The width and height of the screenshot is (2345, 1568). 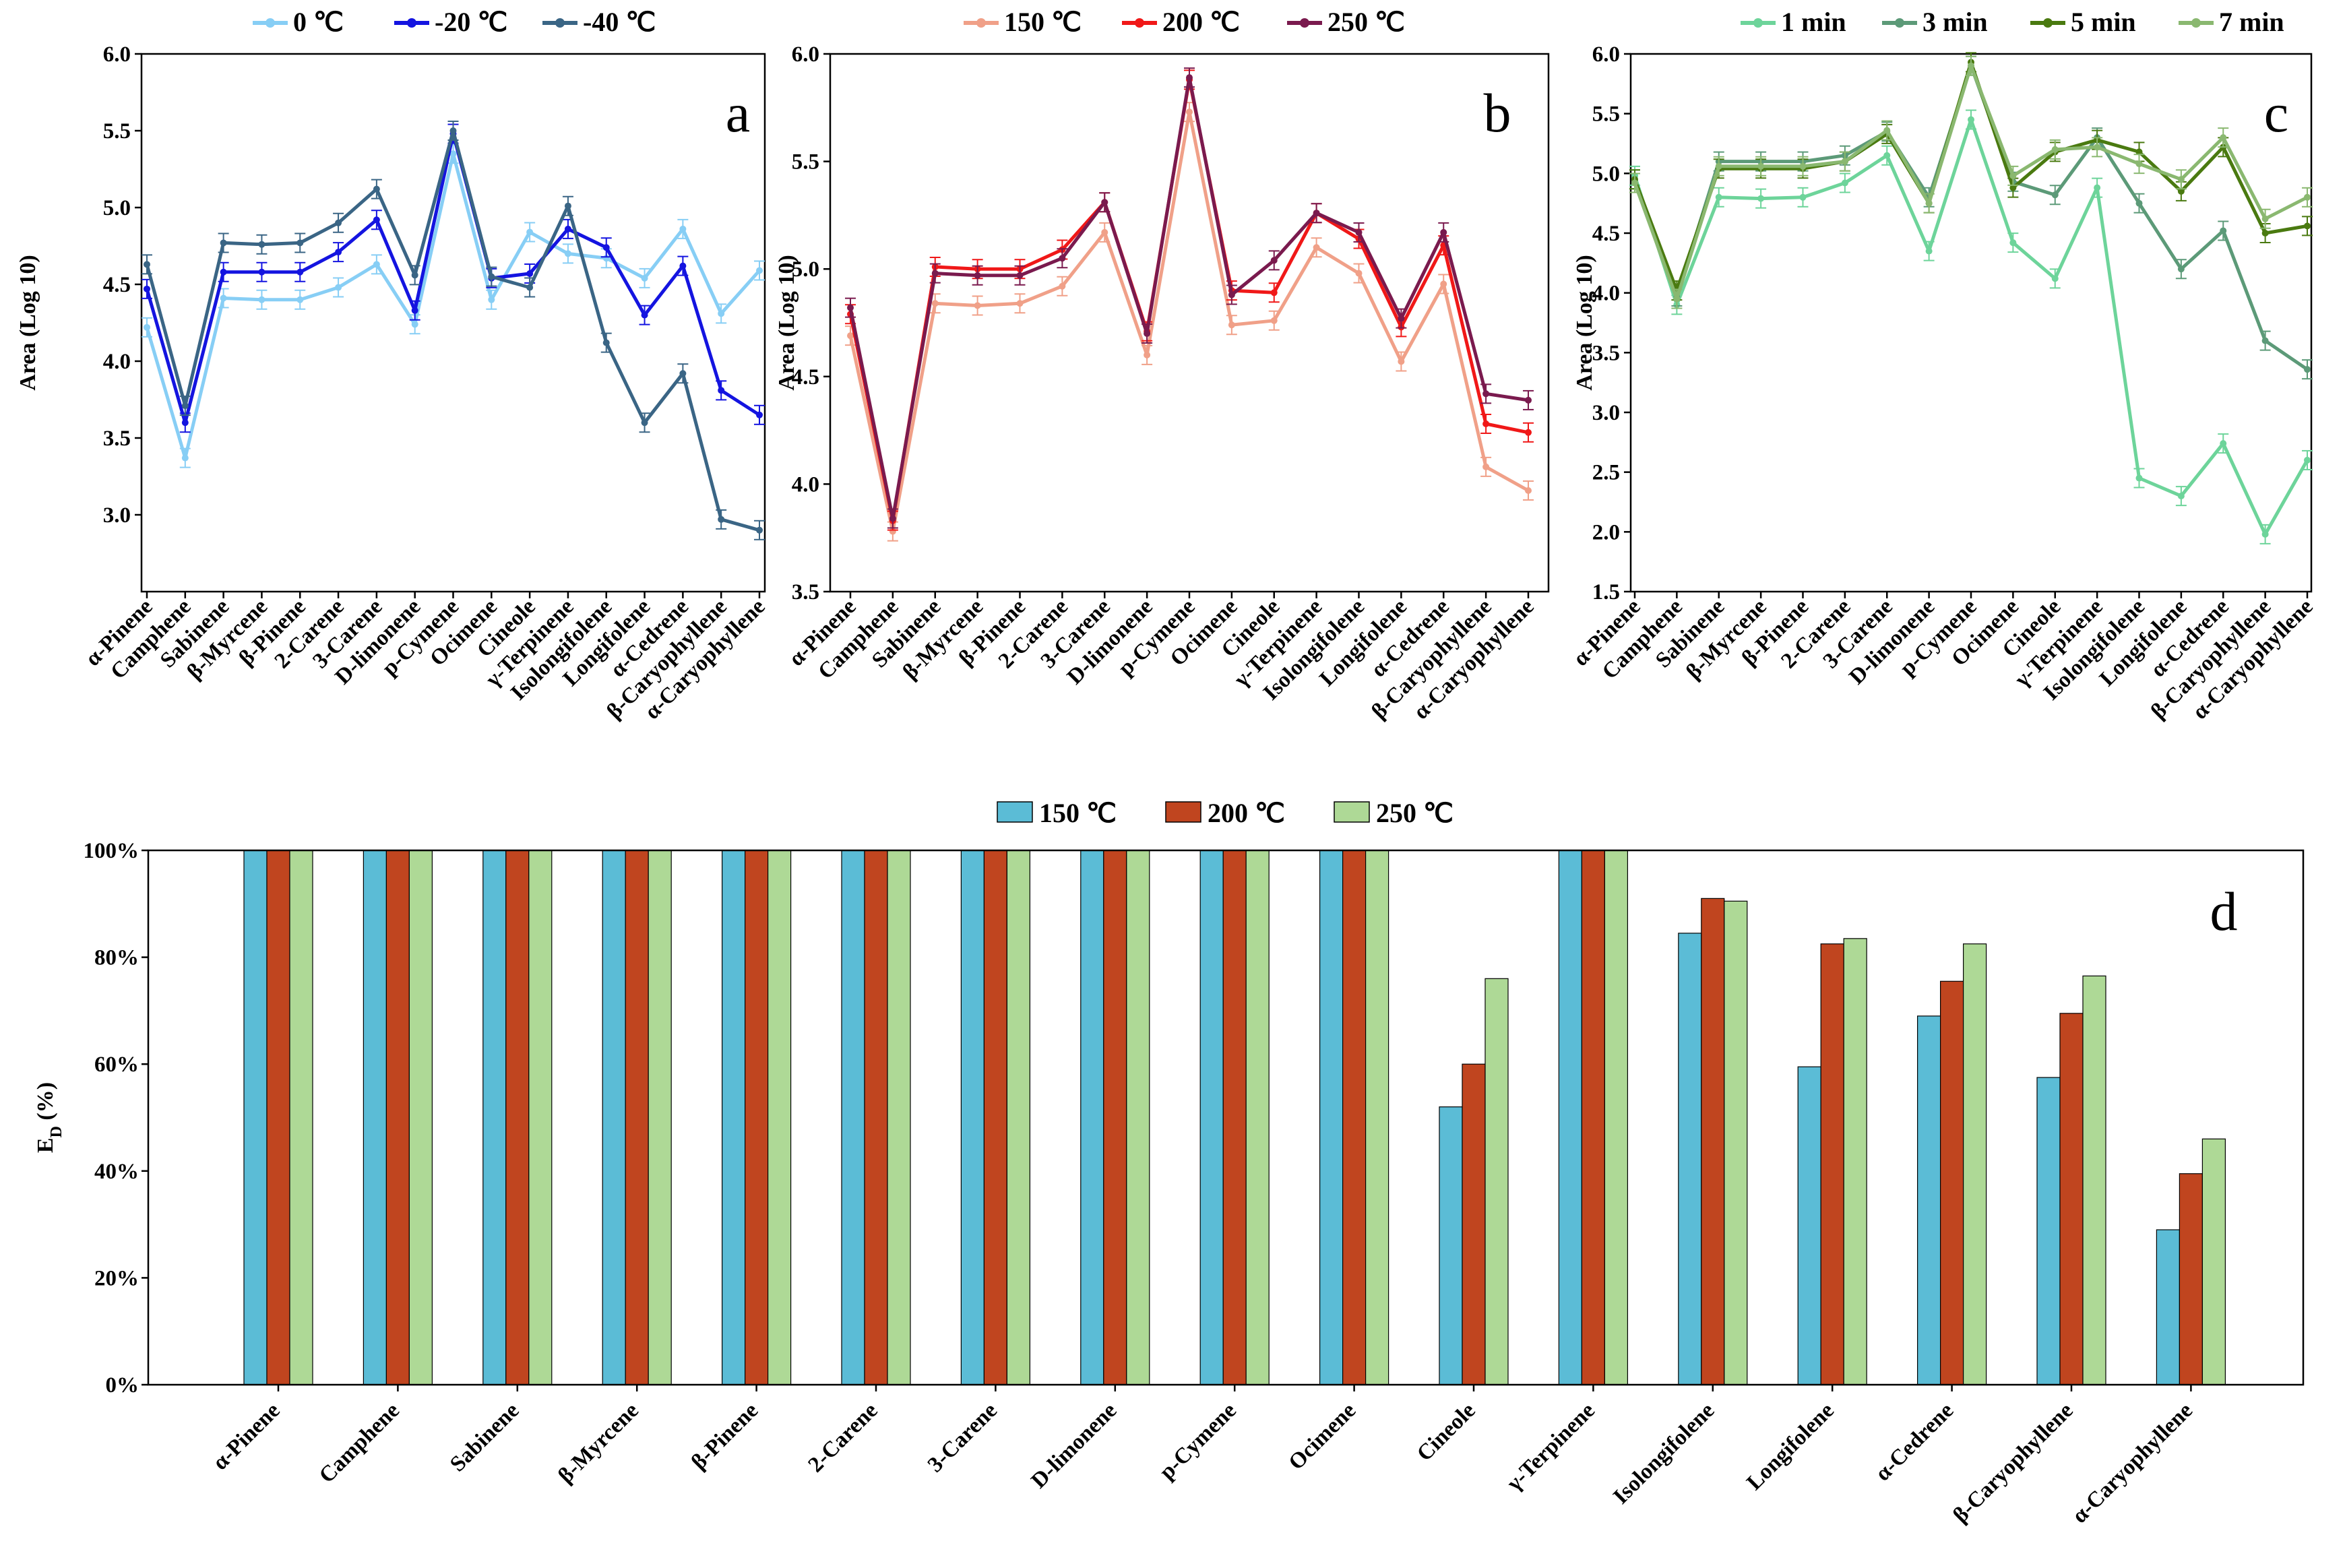 What do you see at coordinates (1322, 1437) in the screenshot?
I see `x-tick-label: Ocimene` at bounding box center [1322, 1437].